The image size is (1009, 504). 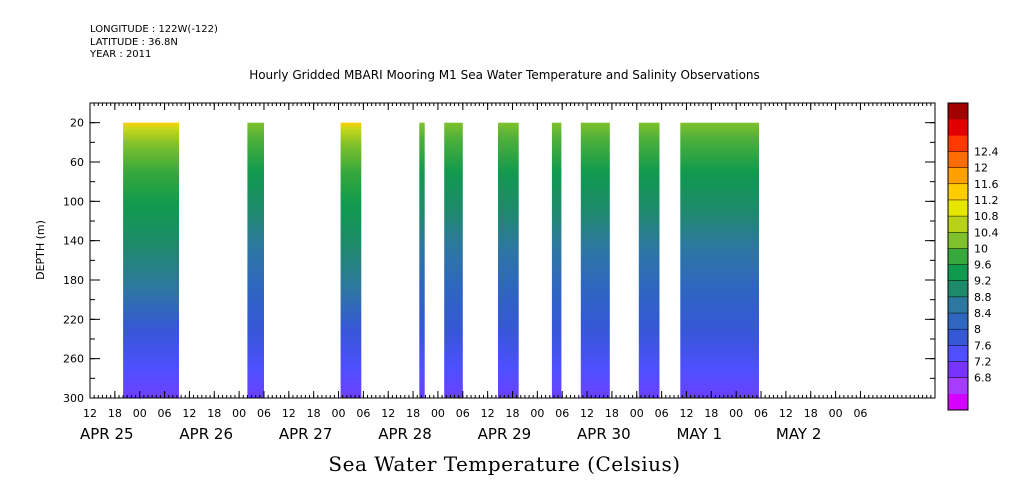 What do you see at coordinates (77, 123) in the screenshot?
I see `y-tick-label: 20` at bounding box center [77, 123].